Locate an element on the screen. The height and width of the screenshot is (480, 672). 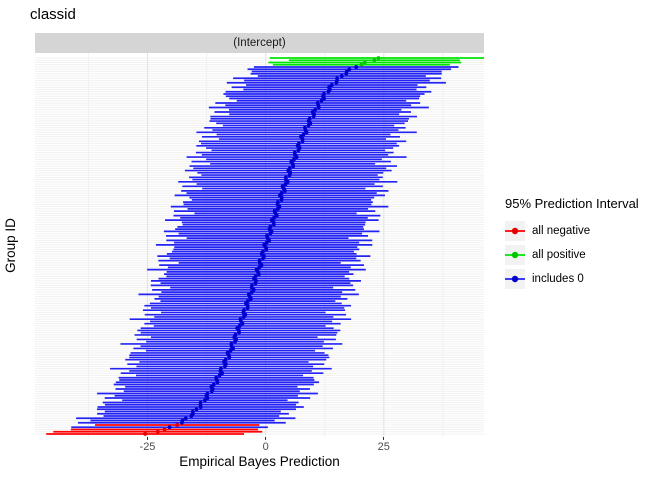
x-tick-label: 0 is located at coordinates (265, 447).